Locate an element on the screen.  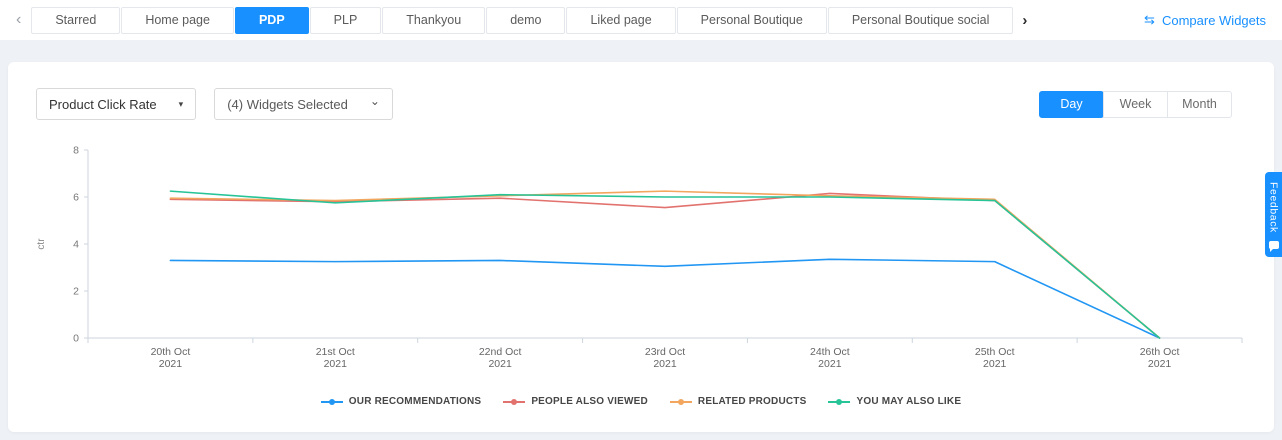
tabs-scroll-right-icon: › is located at coordinates (1025, 20).